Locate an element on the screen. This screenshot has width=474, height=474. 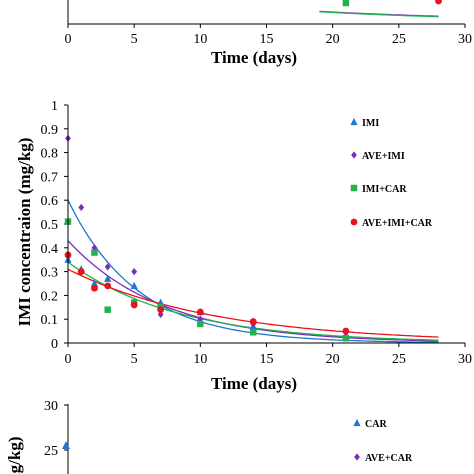
bottom-data-point is located at coordinates (66, 445).